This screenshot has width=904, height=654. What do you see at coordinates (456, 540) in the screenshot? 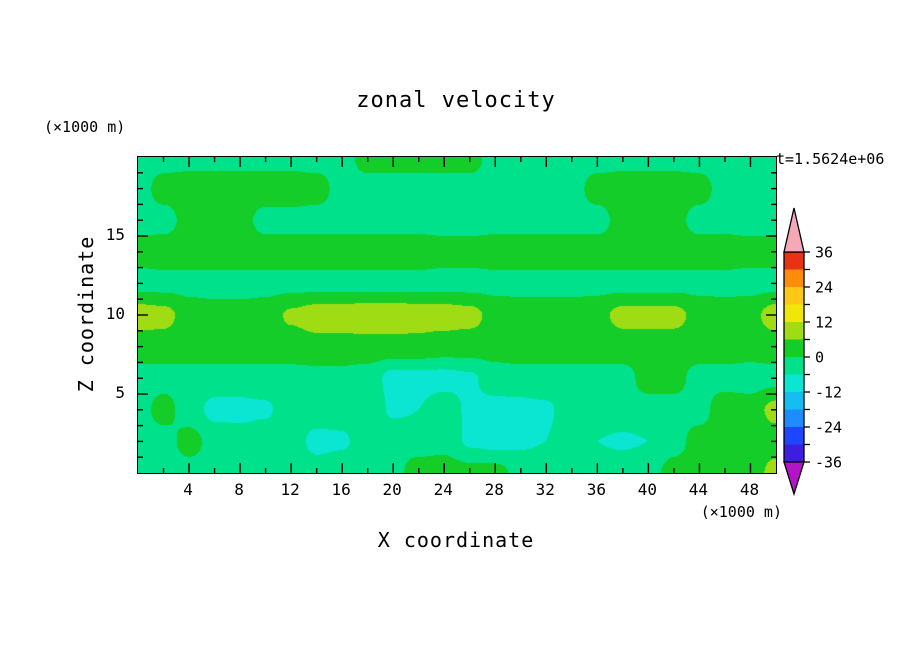
I see `x-axis-title: X coordinate` at bounding box center [456, 540].